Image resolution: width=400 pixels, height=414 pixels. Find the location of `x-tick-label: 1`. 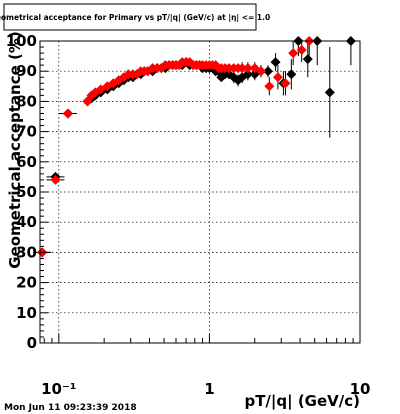

x-tick-label: 1 is located at coordinates (209, 389).